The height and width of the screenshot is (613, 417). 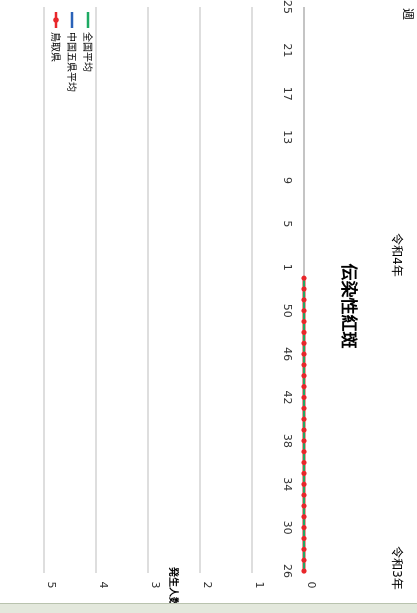 What do you see at coordinates (51, 585) in the screenshot?
I see `y-tick-5: 5` at bounding box center [51, 585].